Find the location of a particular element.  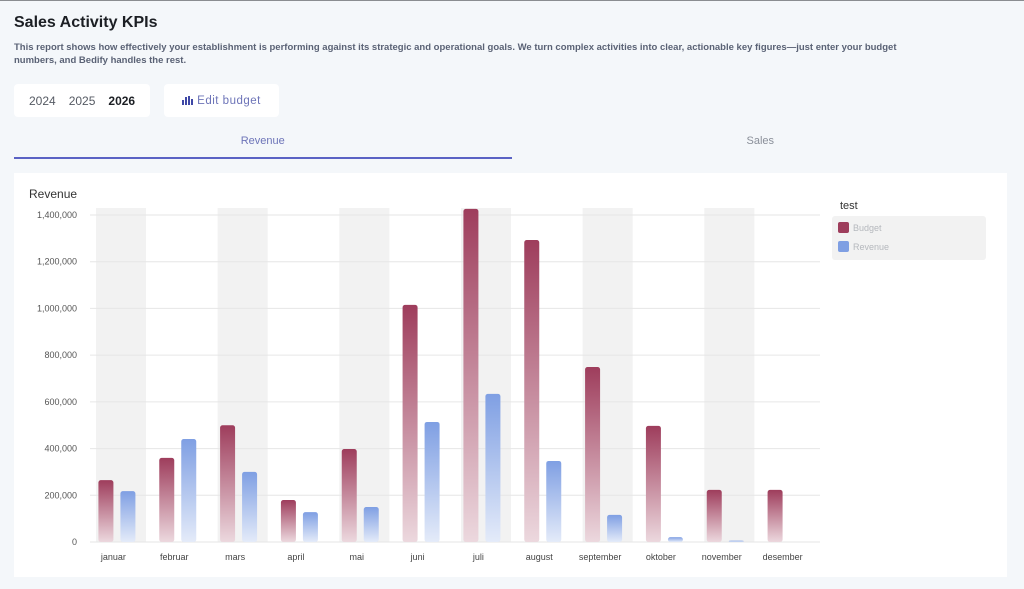

tab-bar: Revenue Sales is located at coordinates (511, 143).